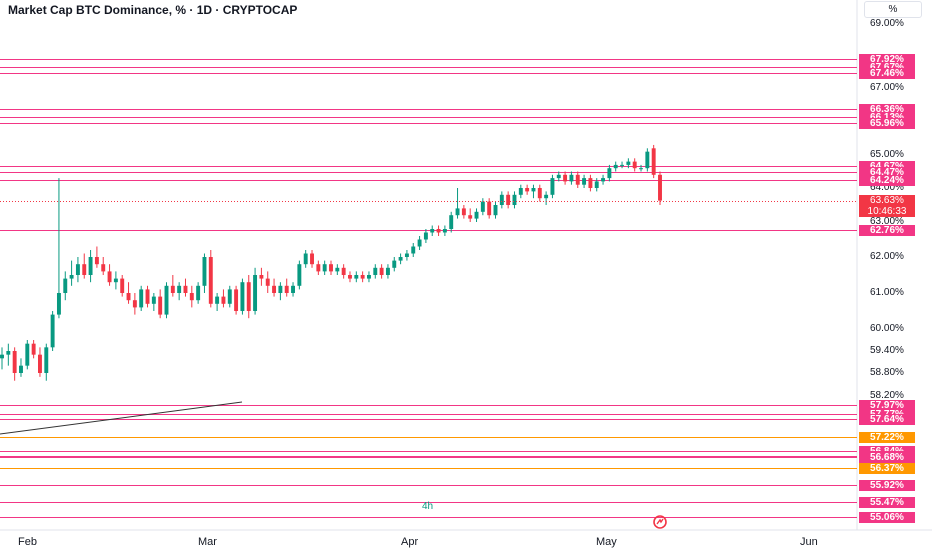  What do you see at coordinates (887, 395) in the screenshot?
I see `price-axis-tick: 58.20%` at bounding box center [887, 395].